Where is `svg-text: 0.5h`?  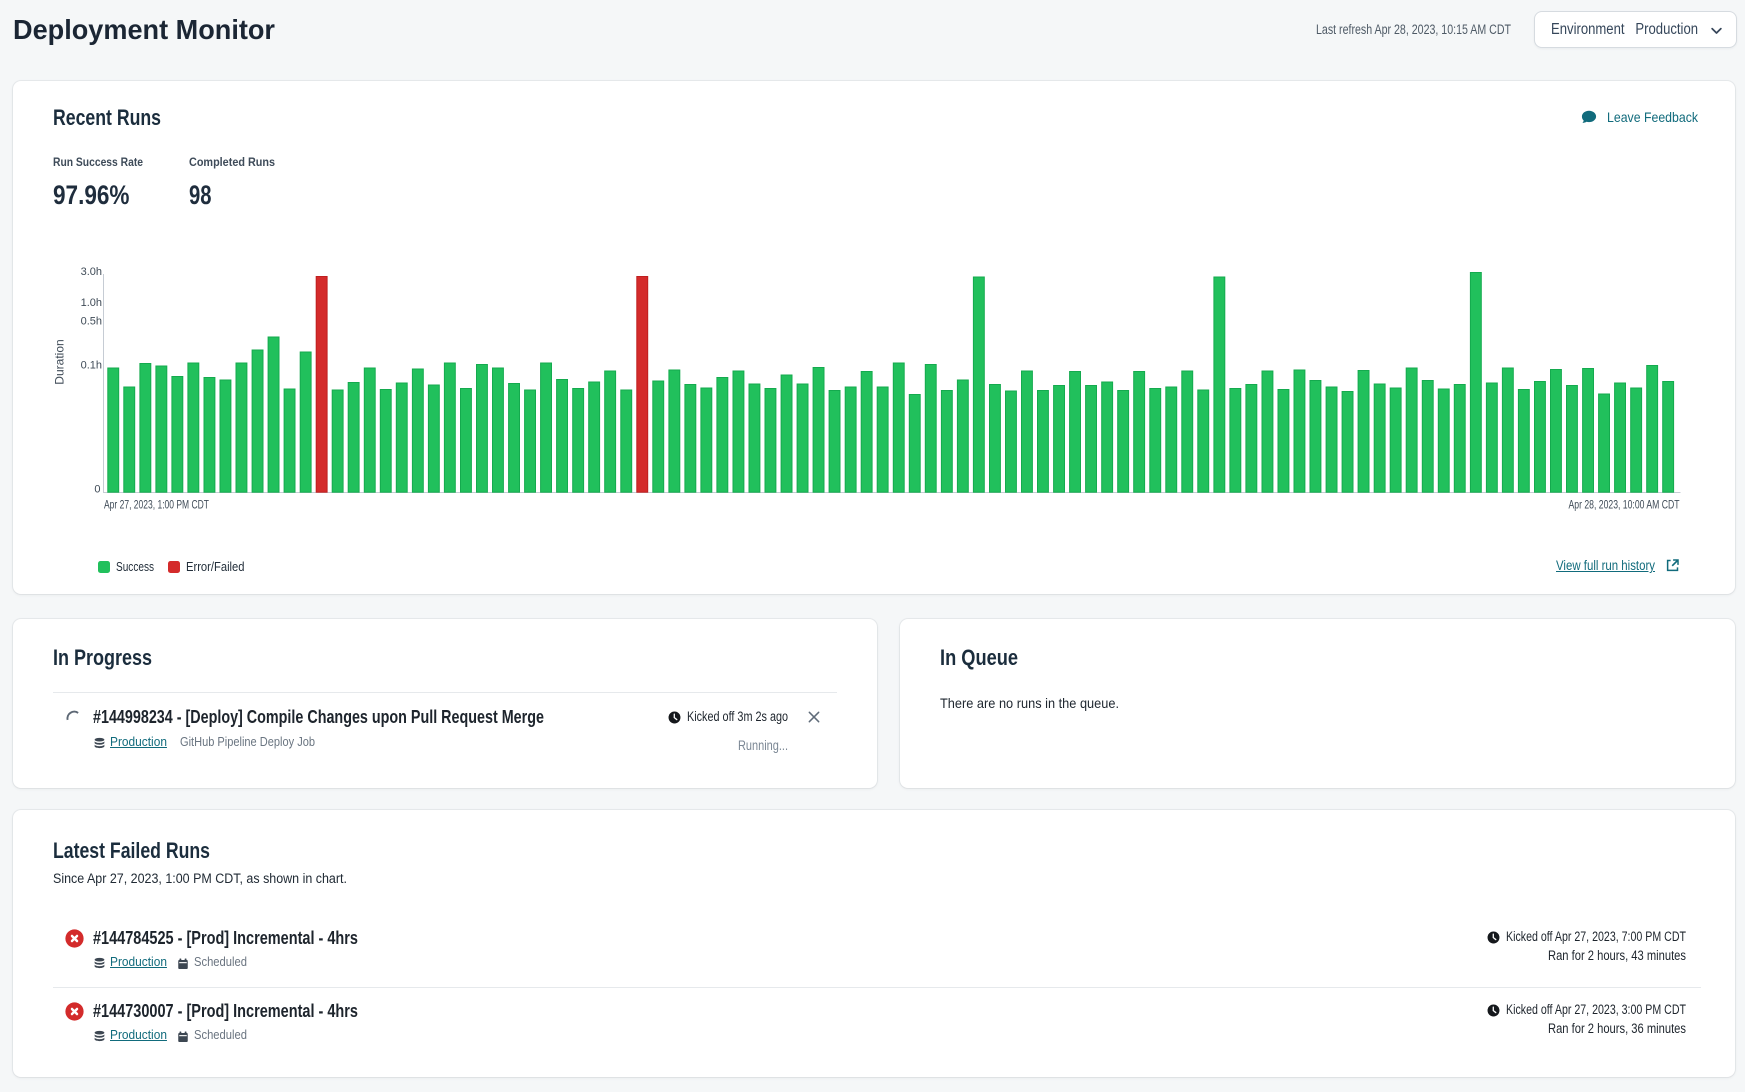 svg-text: 0.5h is located at coordinates (91, 322).